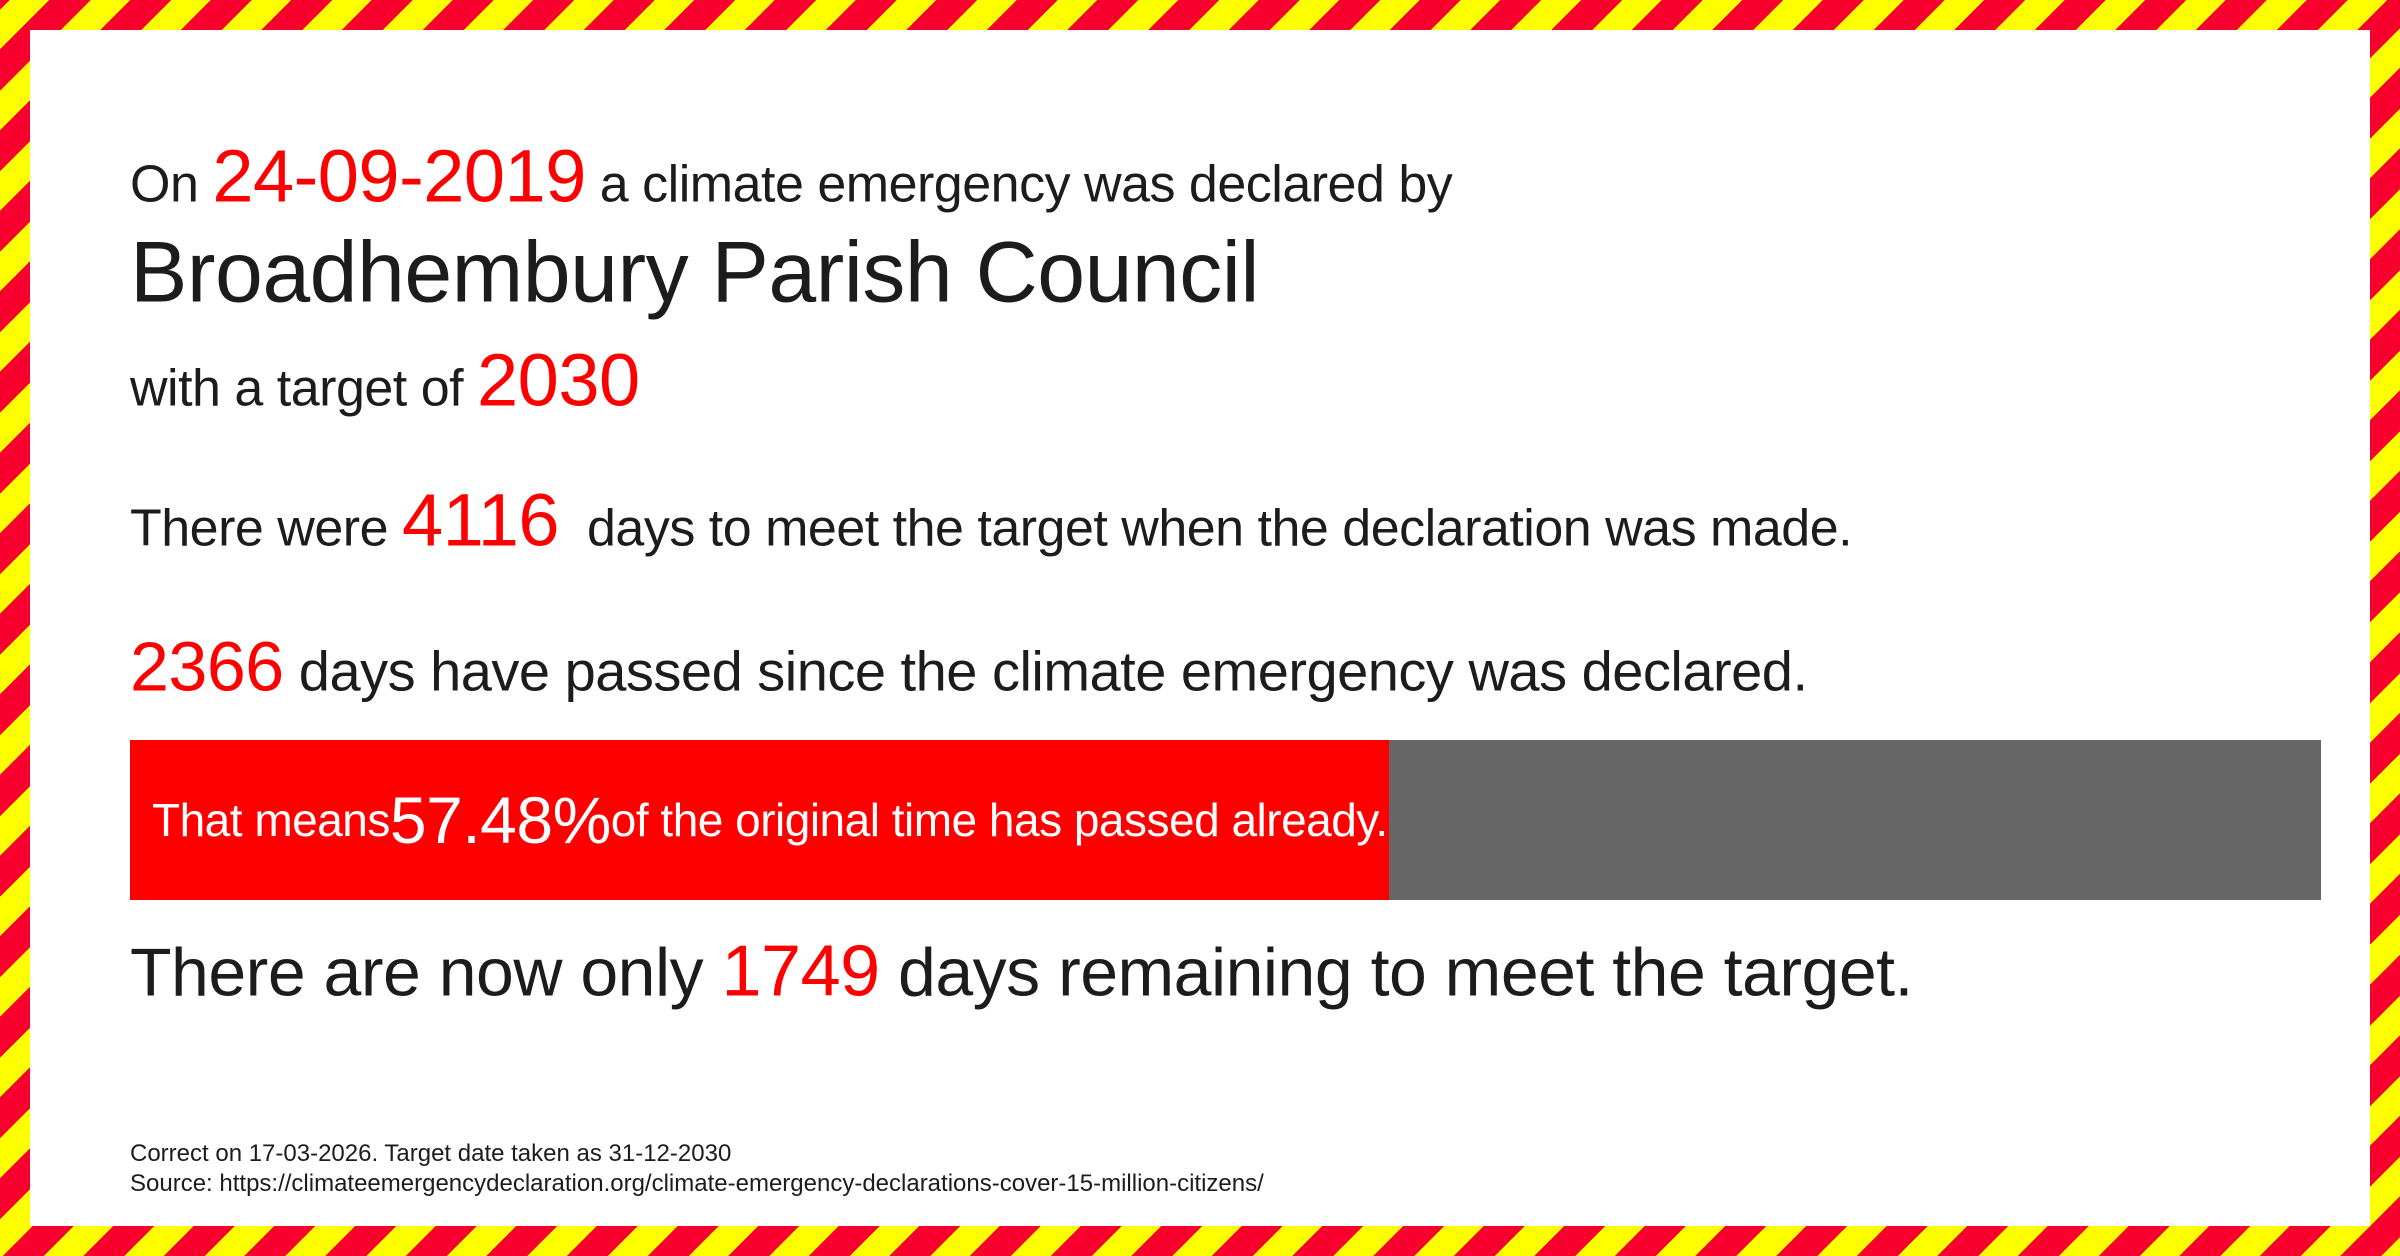 The image size is (2400, 1256). Describe the element at coordinates (426, 972) in the screenshot. I see `days-remaining-prefix: There are now only` at that location.